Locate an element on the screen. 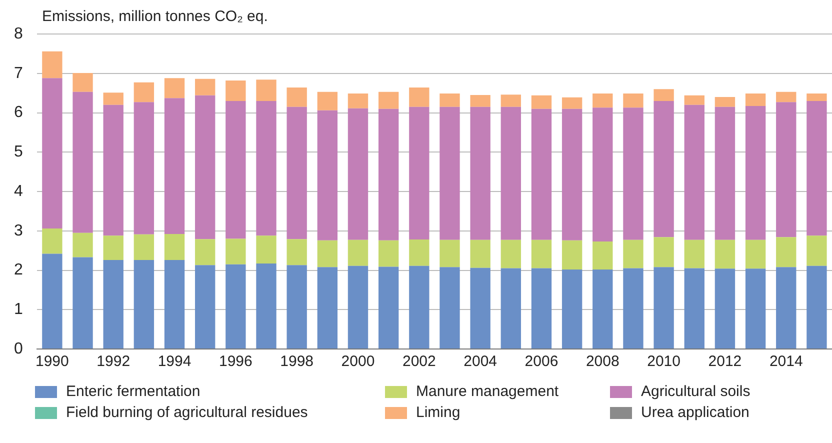 The height and width of the screenshot is (443, 832). y-tick-label: 0 is located at coordinates (18, 349).